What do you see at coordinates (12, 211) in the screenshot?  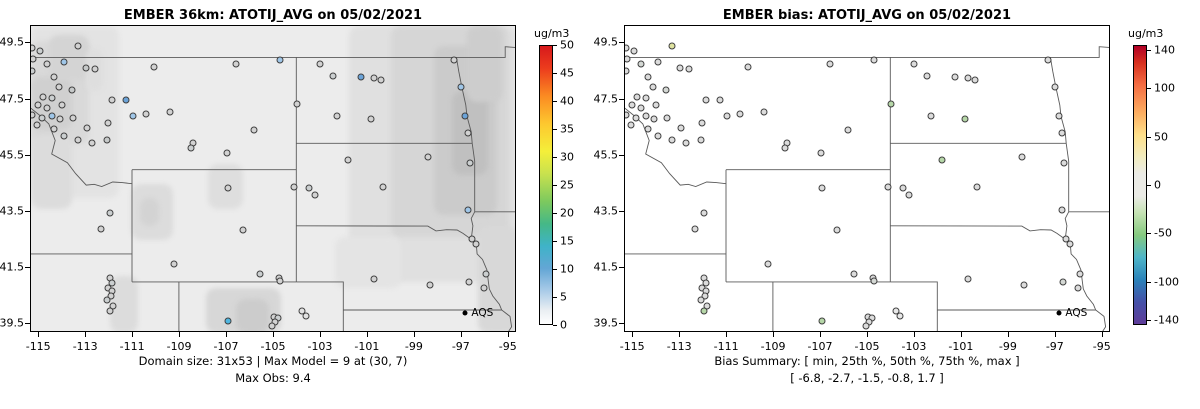 I see `y-axis-tick-label: 43.5` at bounding box center [12, 211].